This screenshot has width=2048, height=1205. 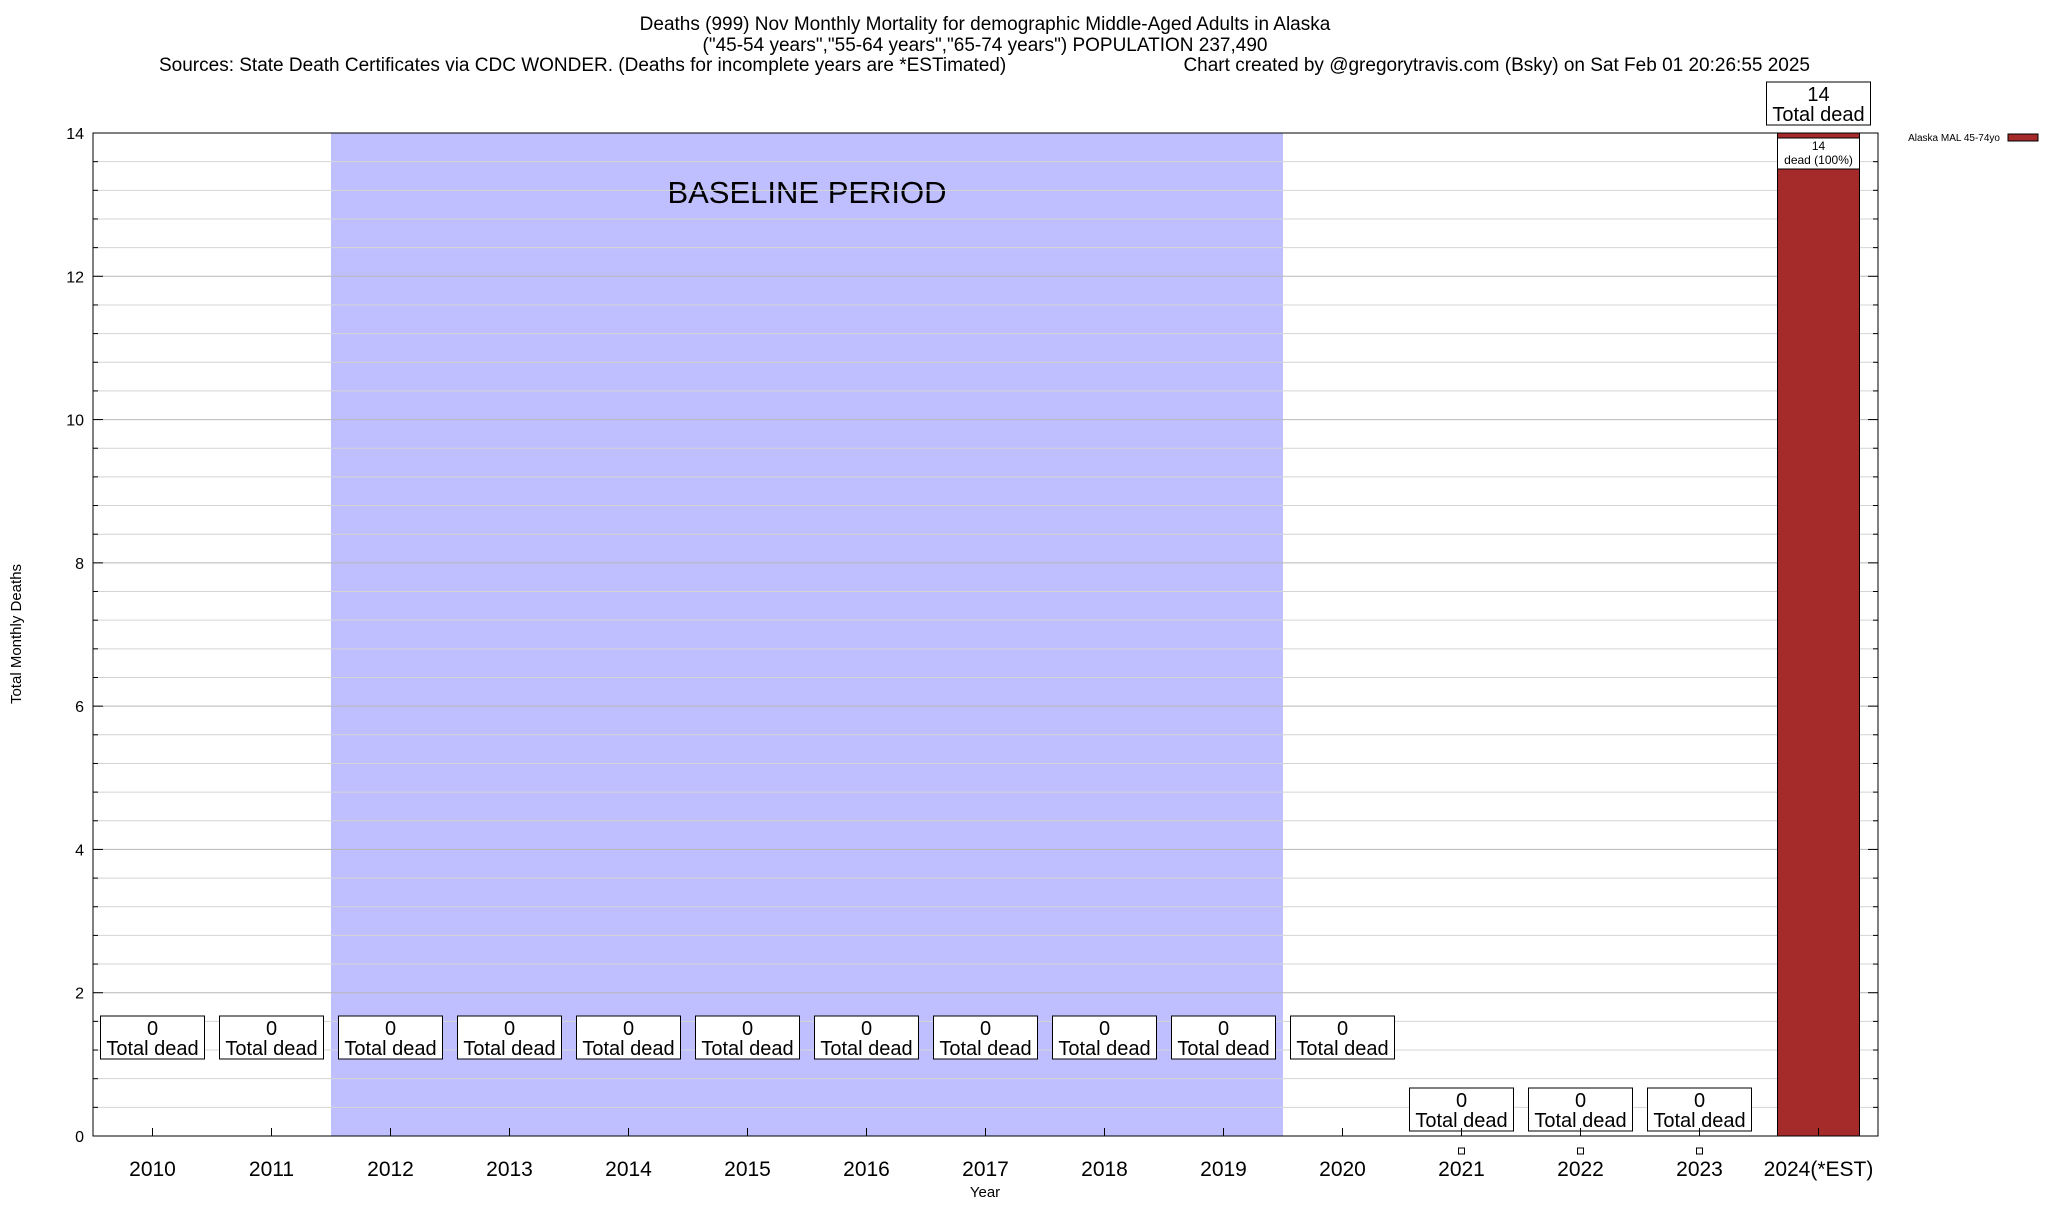 I want to click on x-tick-label: 2012, so click(x=390, y=1169).